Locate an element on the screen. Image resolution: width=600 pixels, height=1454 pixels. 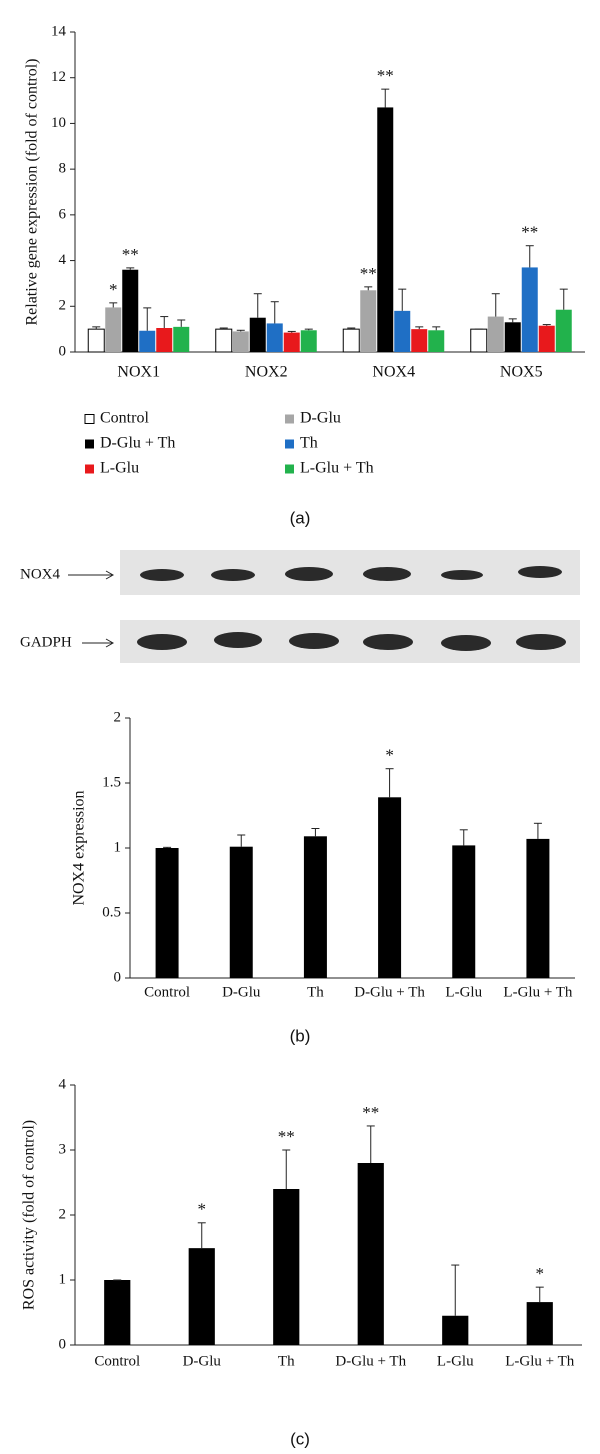
blot-arrow is located at coordinates (110, 575).